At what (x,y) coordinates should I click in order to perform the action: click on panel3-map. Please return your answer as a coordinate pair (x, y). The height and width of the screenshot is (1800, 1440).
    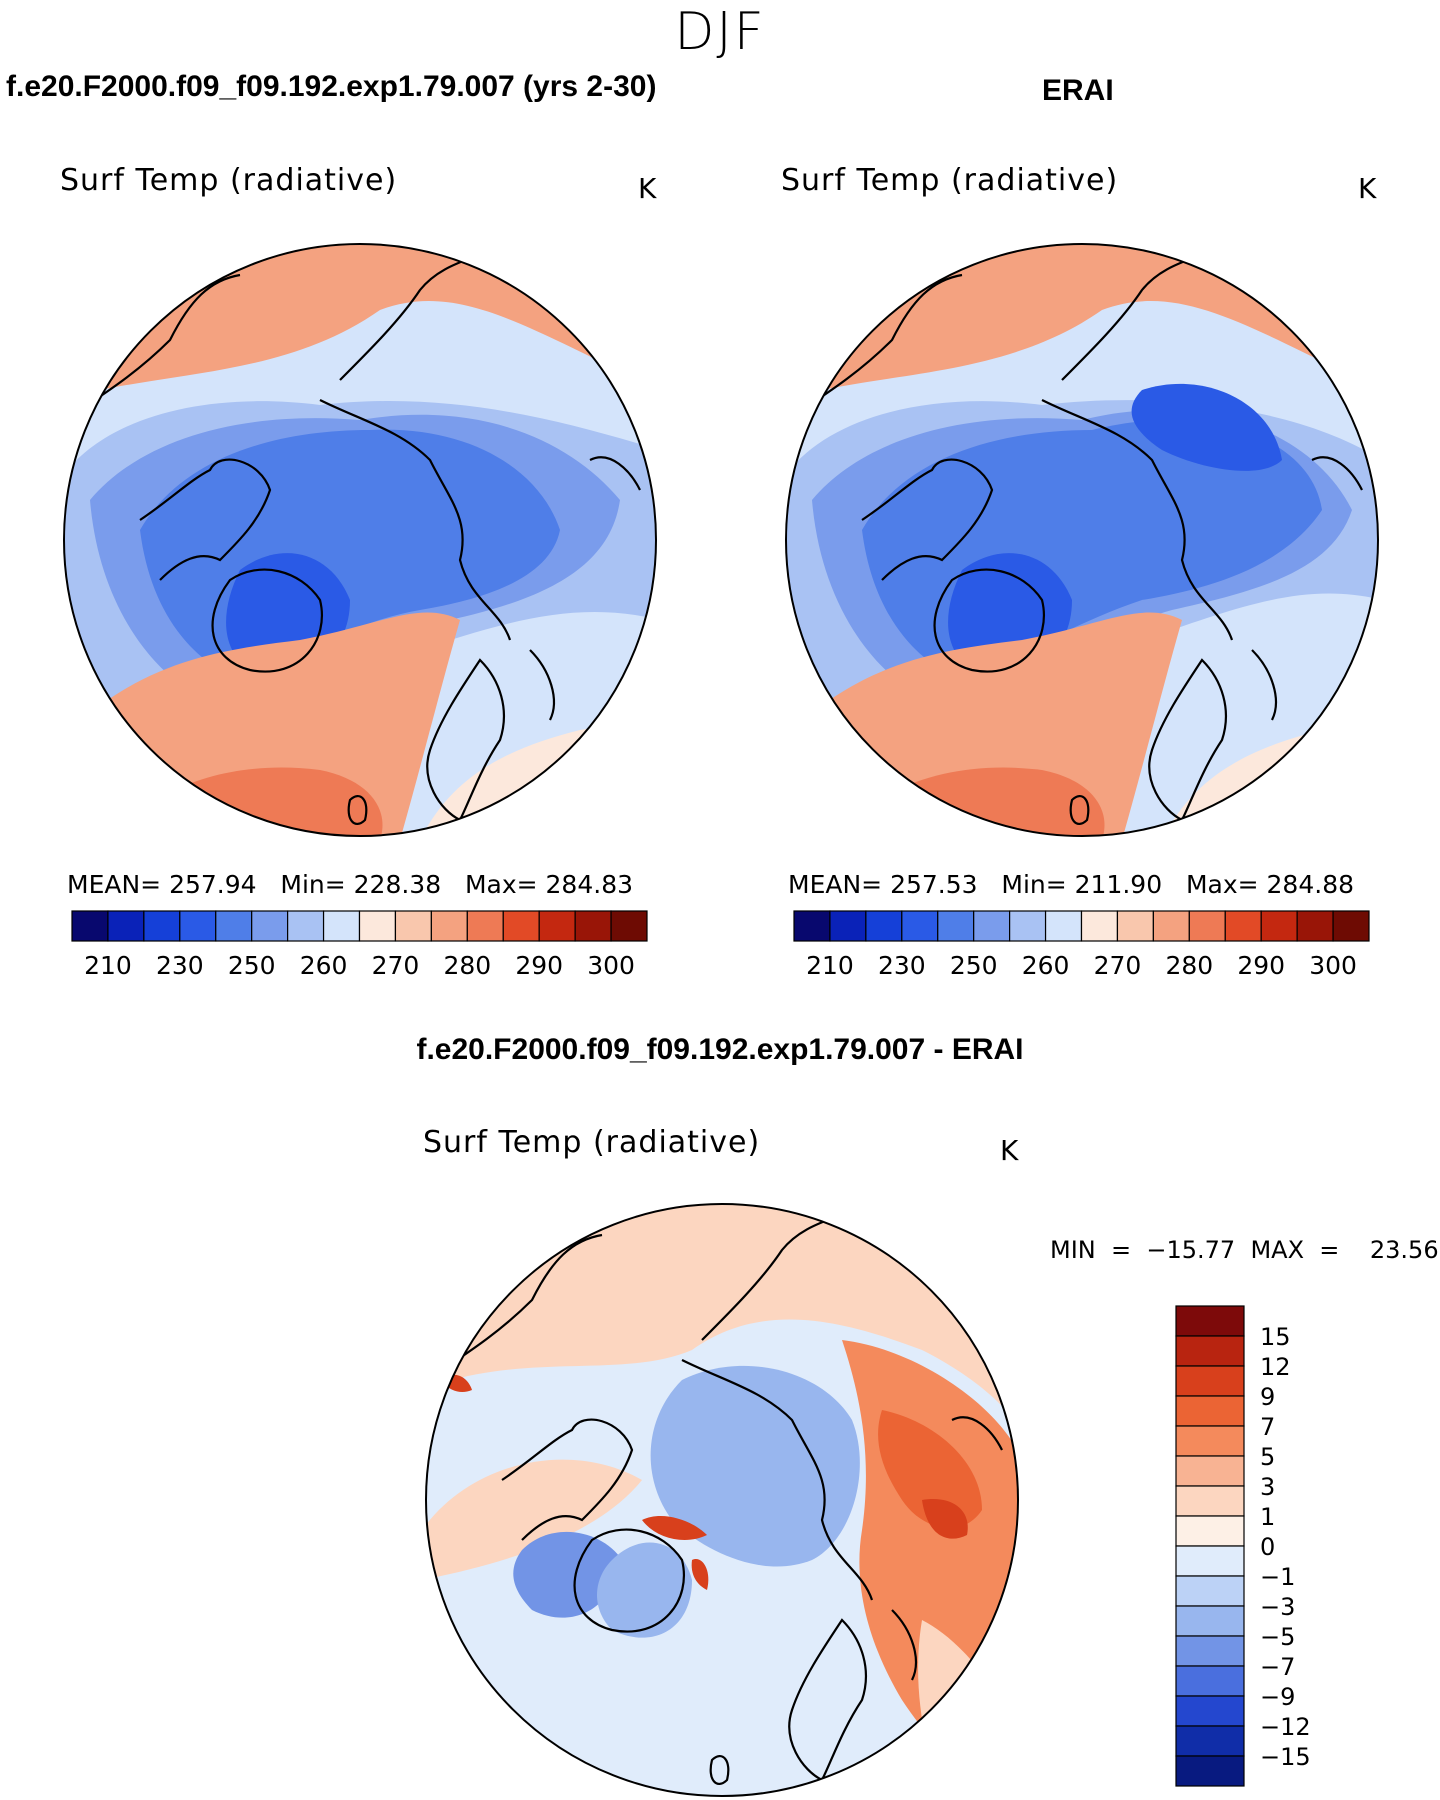
    Looking at the image, I should click on (722, 1500).